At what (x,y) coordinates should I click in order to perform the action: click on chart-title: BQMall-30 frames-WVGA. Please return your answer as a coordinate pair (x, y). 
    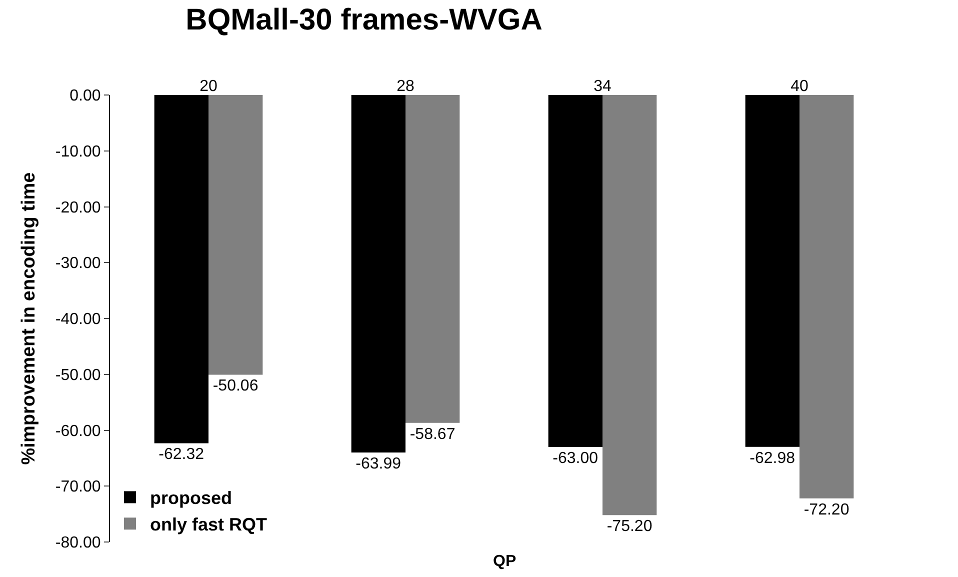
    Looking at the image, I should click on (364, 20).